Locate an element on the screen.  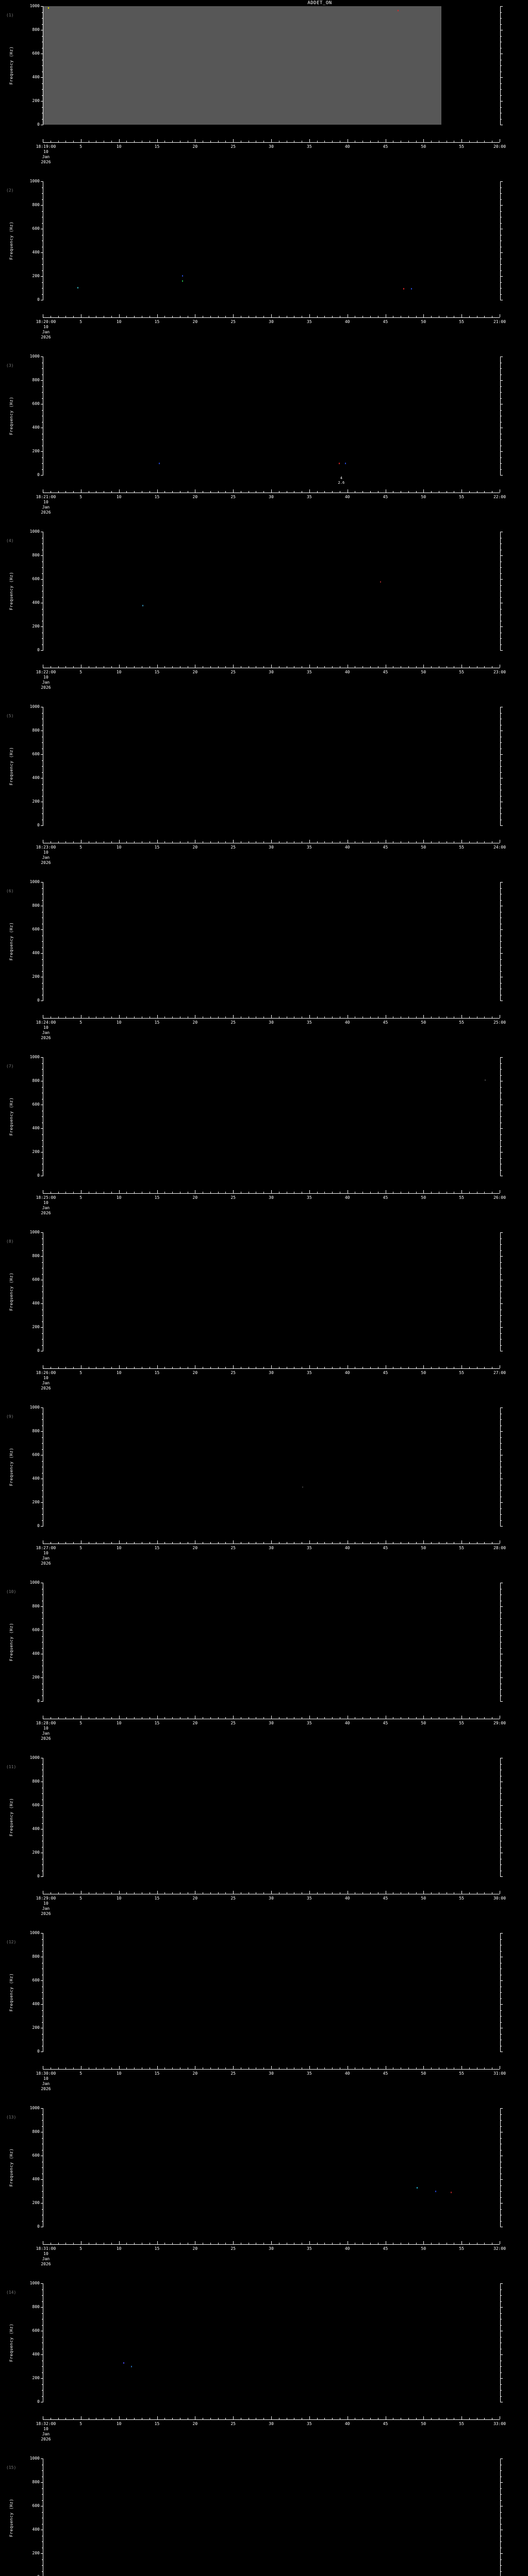
x-tick-label: 35 is located at coordinates (309, 1197).